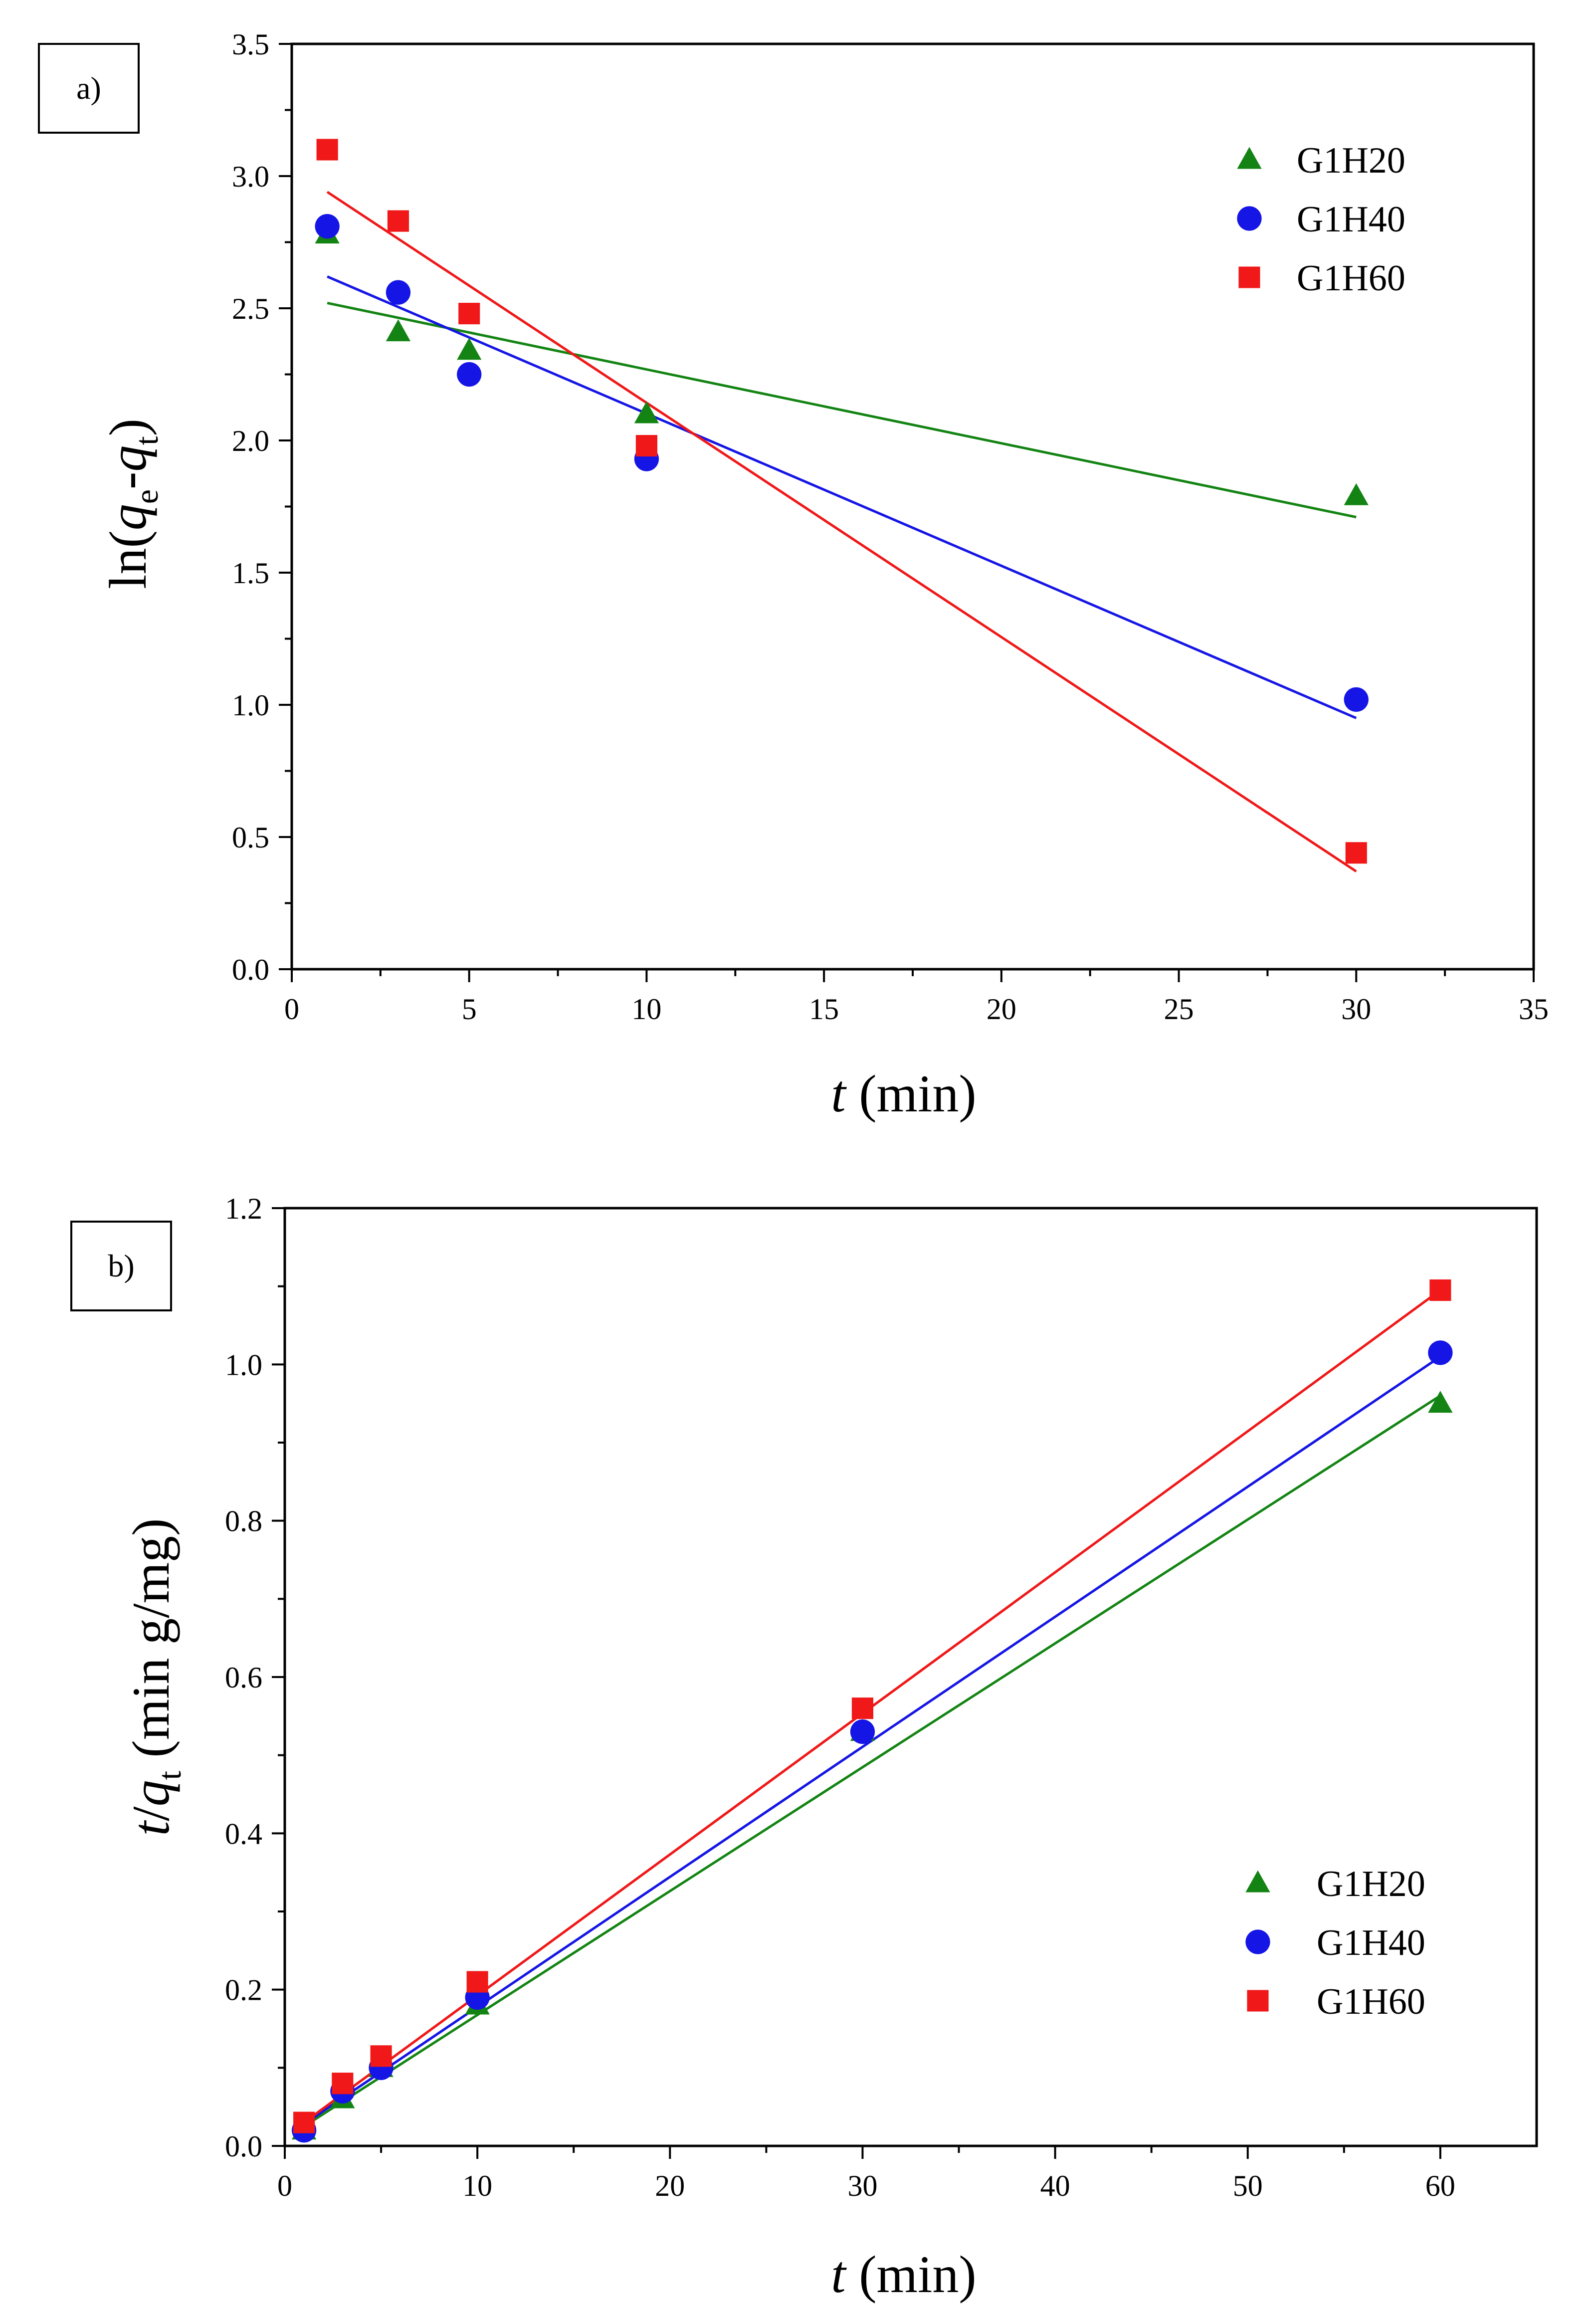  Describe the element at coordinates (251, 574) in the screenshot. I see `y-tick-label: 1.5` at that location.